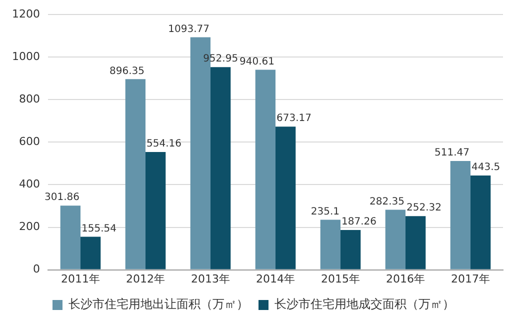  What do you see at coordinates (359, 222) in the screenshot?
I see `data-label: 187.26` at bounding box center [359, 222].